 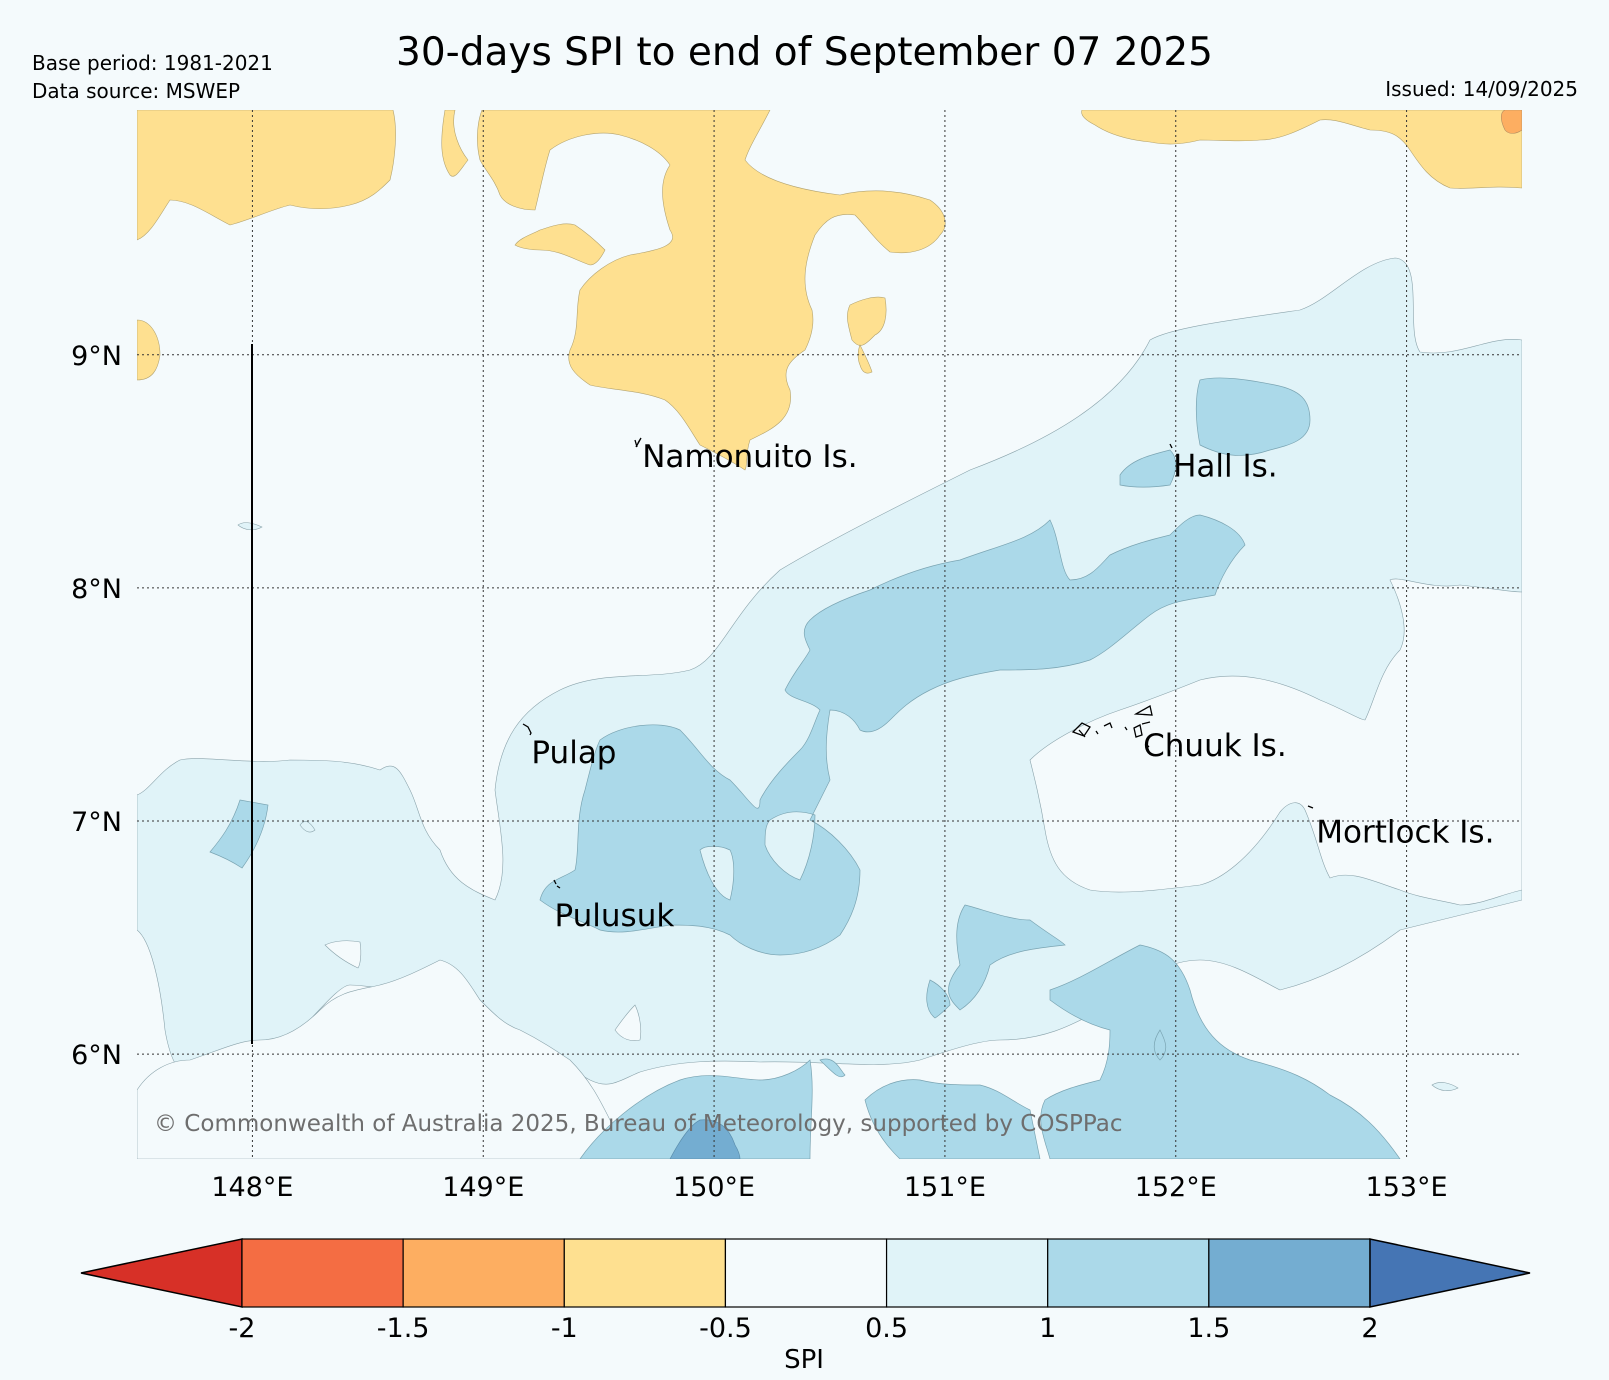 I want to click on place-label: Hall Is., so click(x=1225, y=466).